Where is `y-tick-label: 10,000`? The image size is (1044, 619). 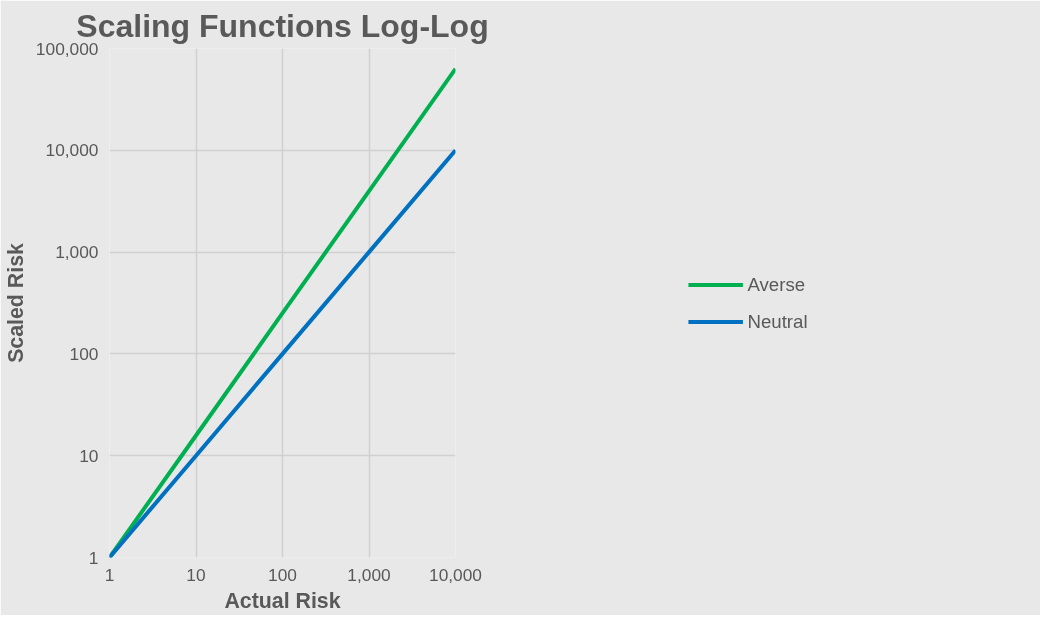 y-tick-label: 10,000 is located at coordinates (72, 150).